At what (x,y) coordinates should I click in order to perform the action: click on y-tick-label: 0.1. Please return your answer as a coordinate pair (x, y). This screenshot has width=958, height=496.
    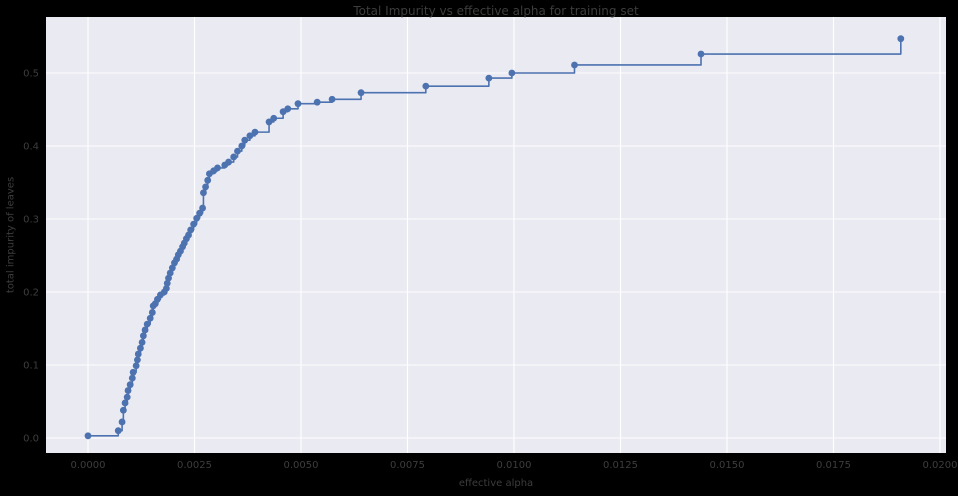
    Looking at the image, I should click on (31, 366).